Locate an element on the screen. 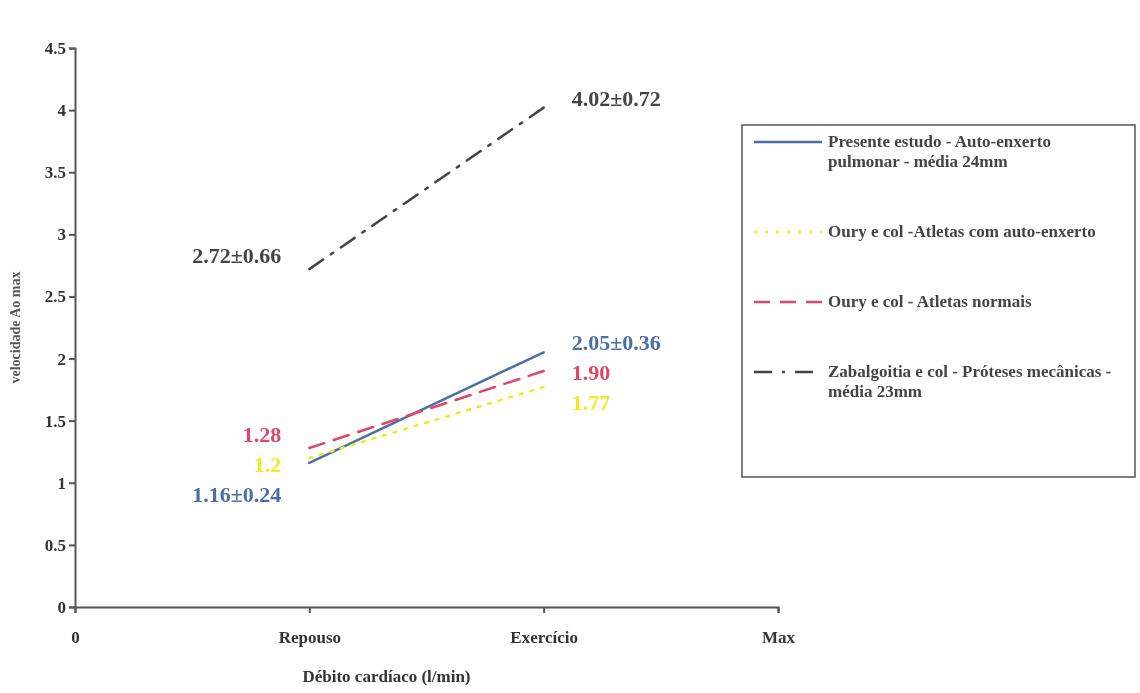  data-label: 2.05±0.36 is located at coordinates (616, 343).